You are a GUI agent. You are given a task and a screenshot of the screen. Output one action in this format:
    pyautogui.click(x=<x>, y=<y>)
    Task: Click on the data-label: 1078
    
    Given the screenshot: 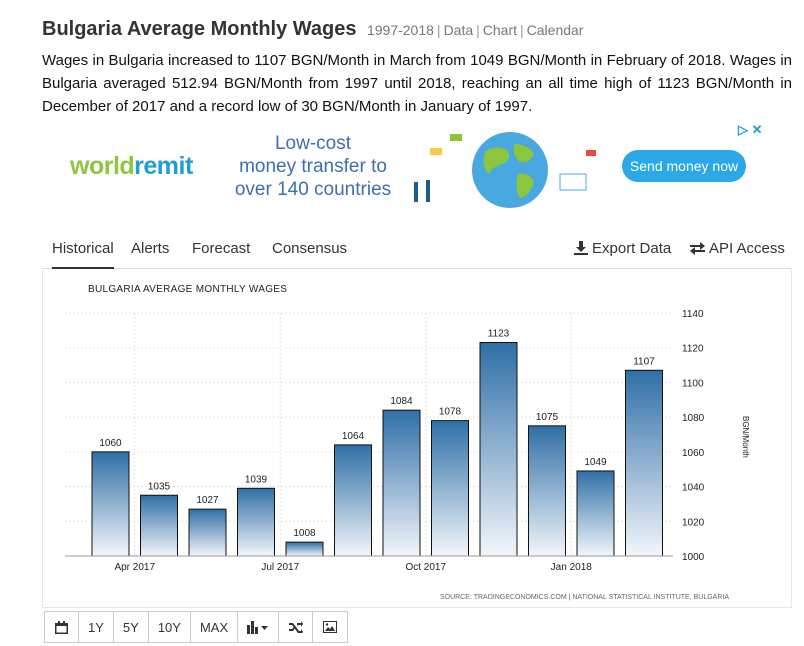 What is the action you would take?
    pyautogui.click(x=450, y=412)
    